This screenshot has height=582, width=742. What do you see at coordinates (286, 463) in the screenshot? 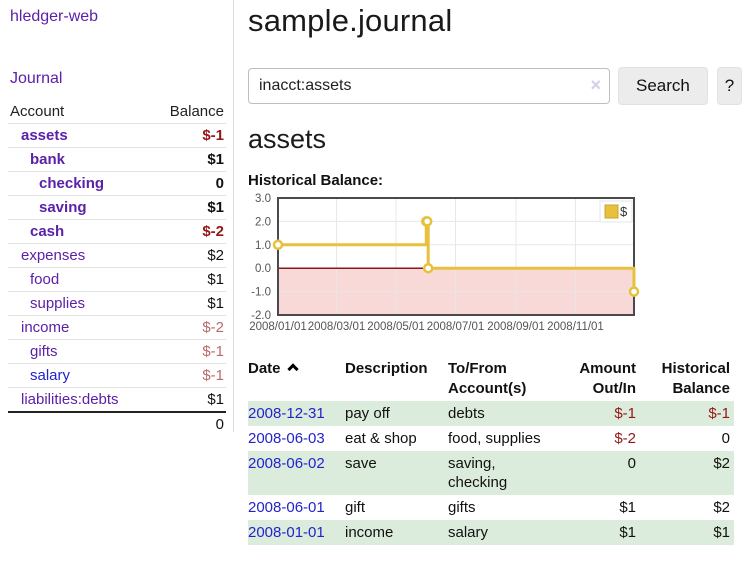
I see `transaction-date-link: 2008-06-02` at bounding box center [286, 463].